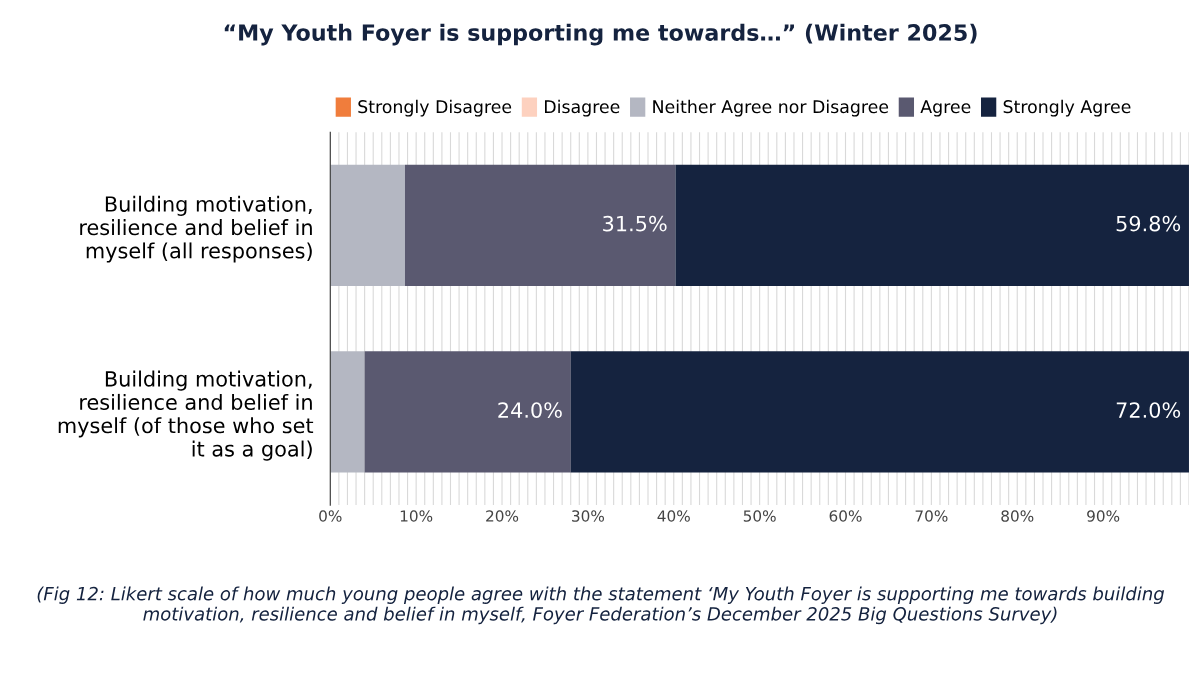 The height and width of the screenshot is (678, 1201). What do you see at coordinates (1148, 223) in the screenshot?
I see `data-label: 59.8%` at bounding box center [1148, 223].